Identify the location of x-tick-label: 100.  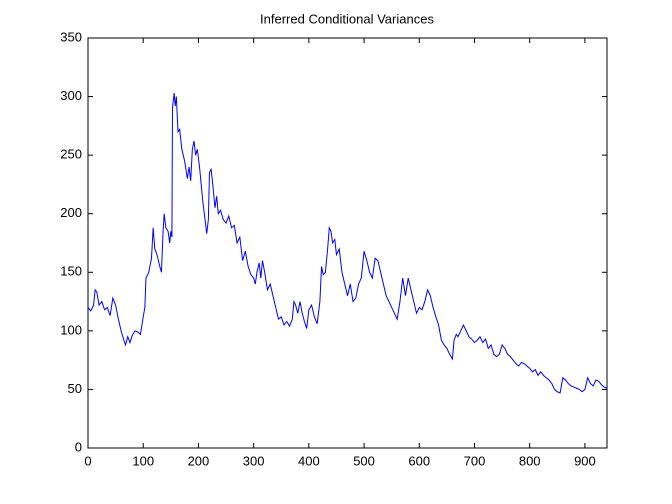
(143, 460).